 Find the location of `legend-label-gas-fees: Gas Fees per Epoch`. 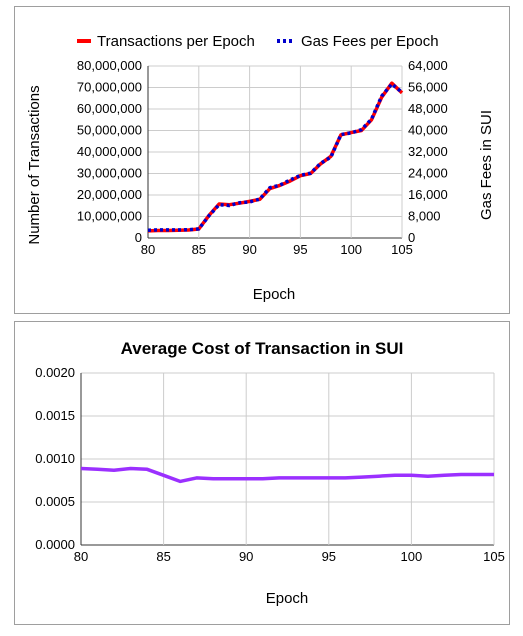

legend-label-gas-fees: Gas Fees per Epoch is located at coordinates (370, 41).